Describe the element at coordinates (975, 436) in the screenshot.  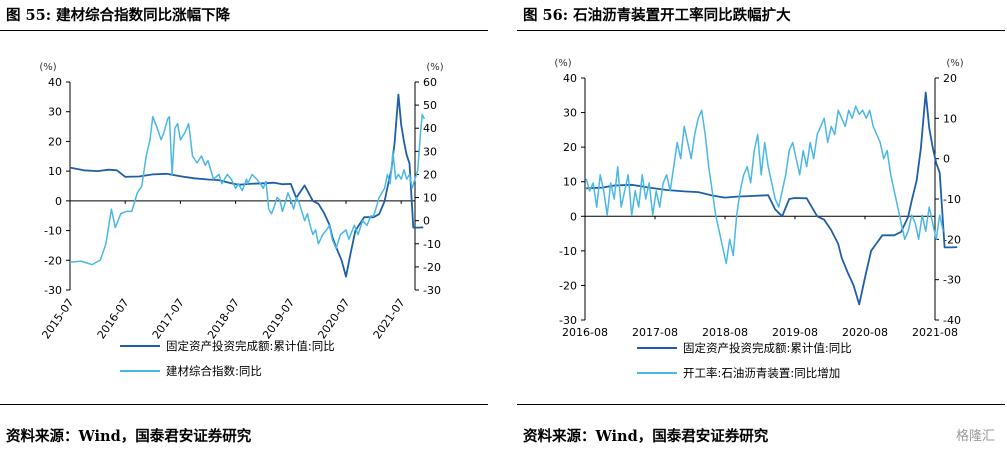
I see `watermark: 格隆汇` at that location.